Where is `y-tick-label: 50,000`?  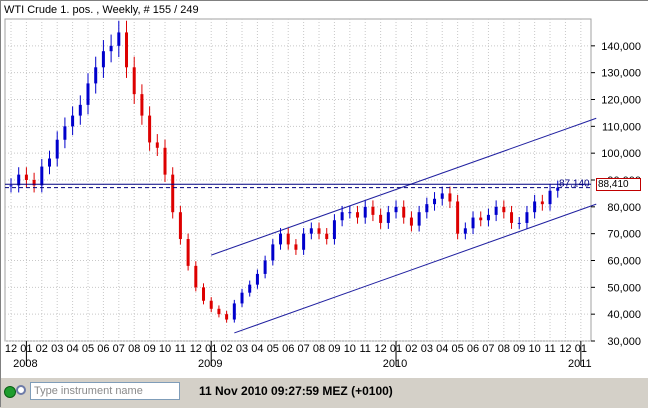
y-tick-label: 50,000 is located at coordinates (624, 288).